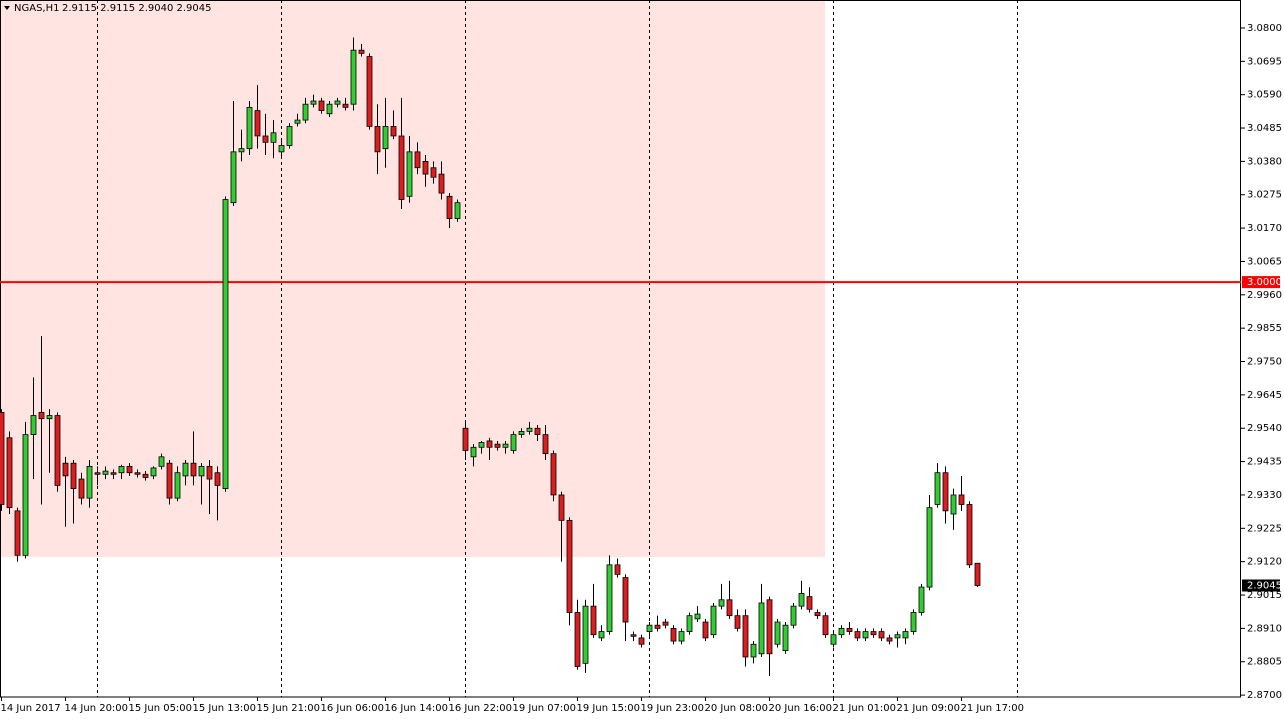  Describe the element at coordinates (1264, 28) in the screenshot. I see `y-tick-label: 3.0800` at that location.